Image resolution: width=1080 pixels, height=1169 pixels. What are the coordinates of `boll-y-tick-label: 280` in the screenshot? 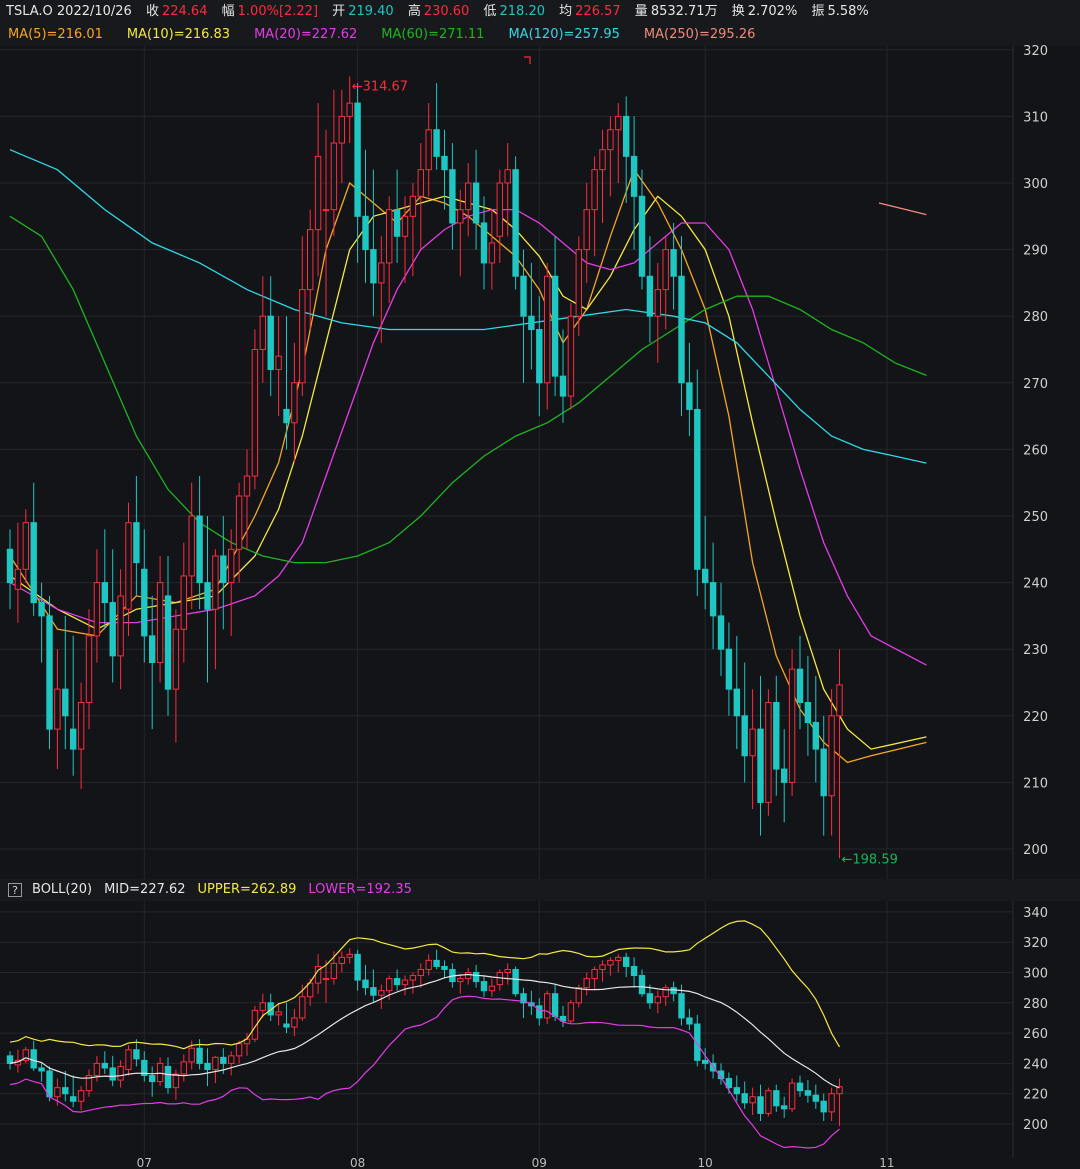 It's located at (1035, 1004).